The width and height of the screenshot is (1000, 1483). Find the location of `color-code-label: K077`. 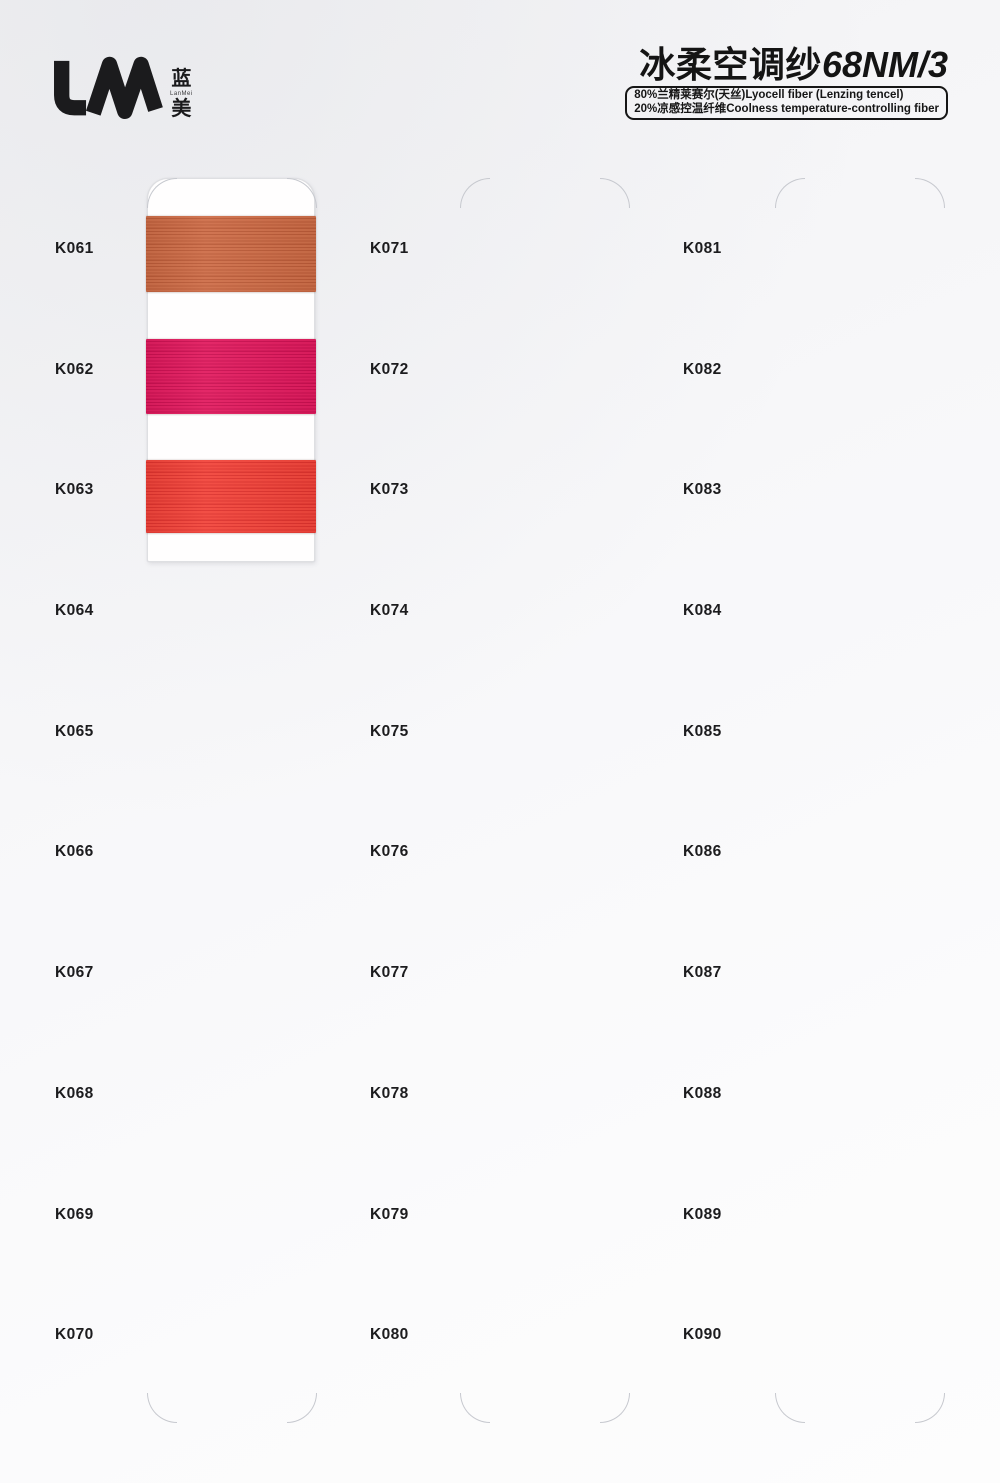

color-code-label: K077 is located at coordinates (389, 972).